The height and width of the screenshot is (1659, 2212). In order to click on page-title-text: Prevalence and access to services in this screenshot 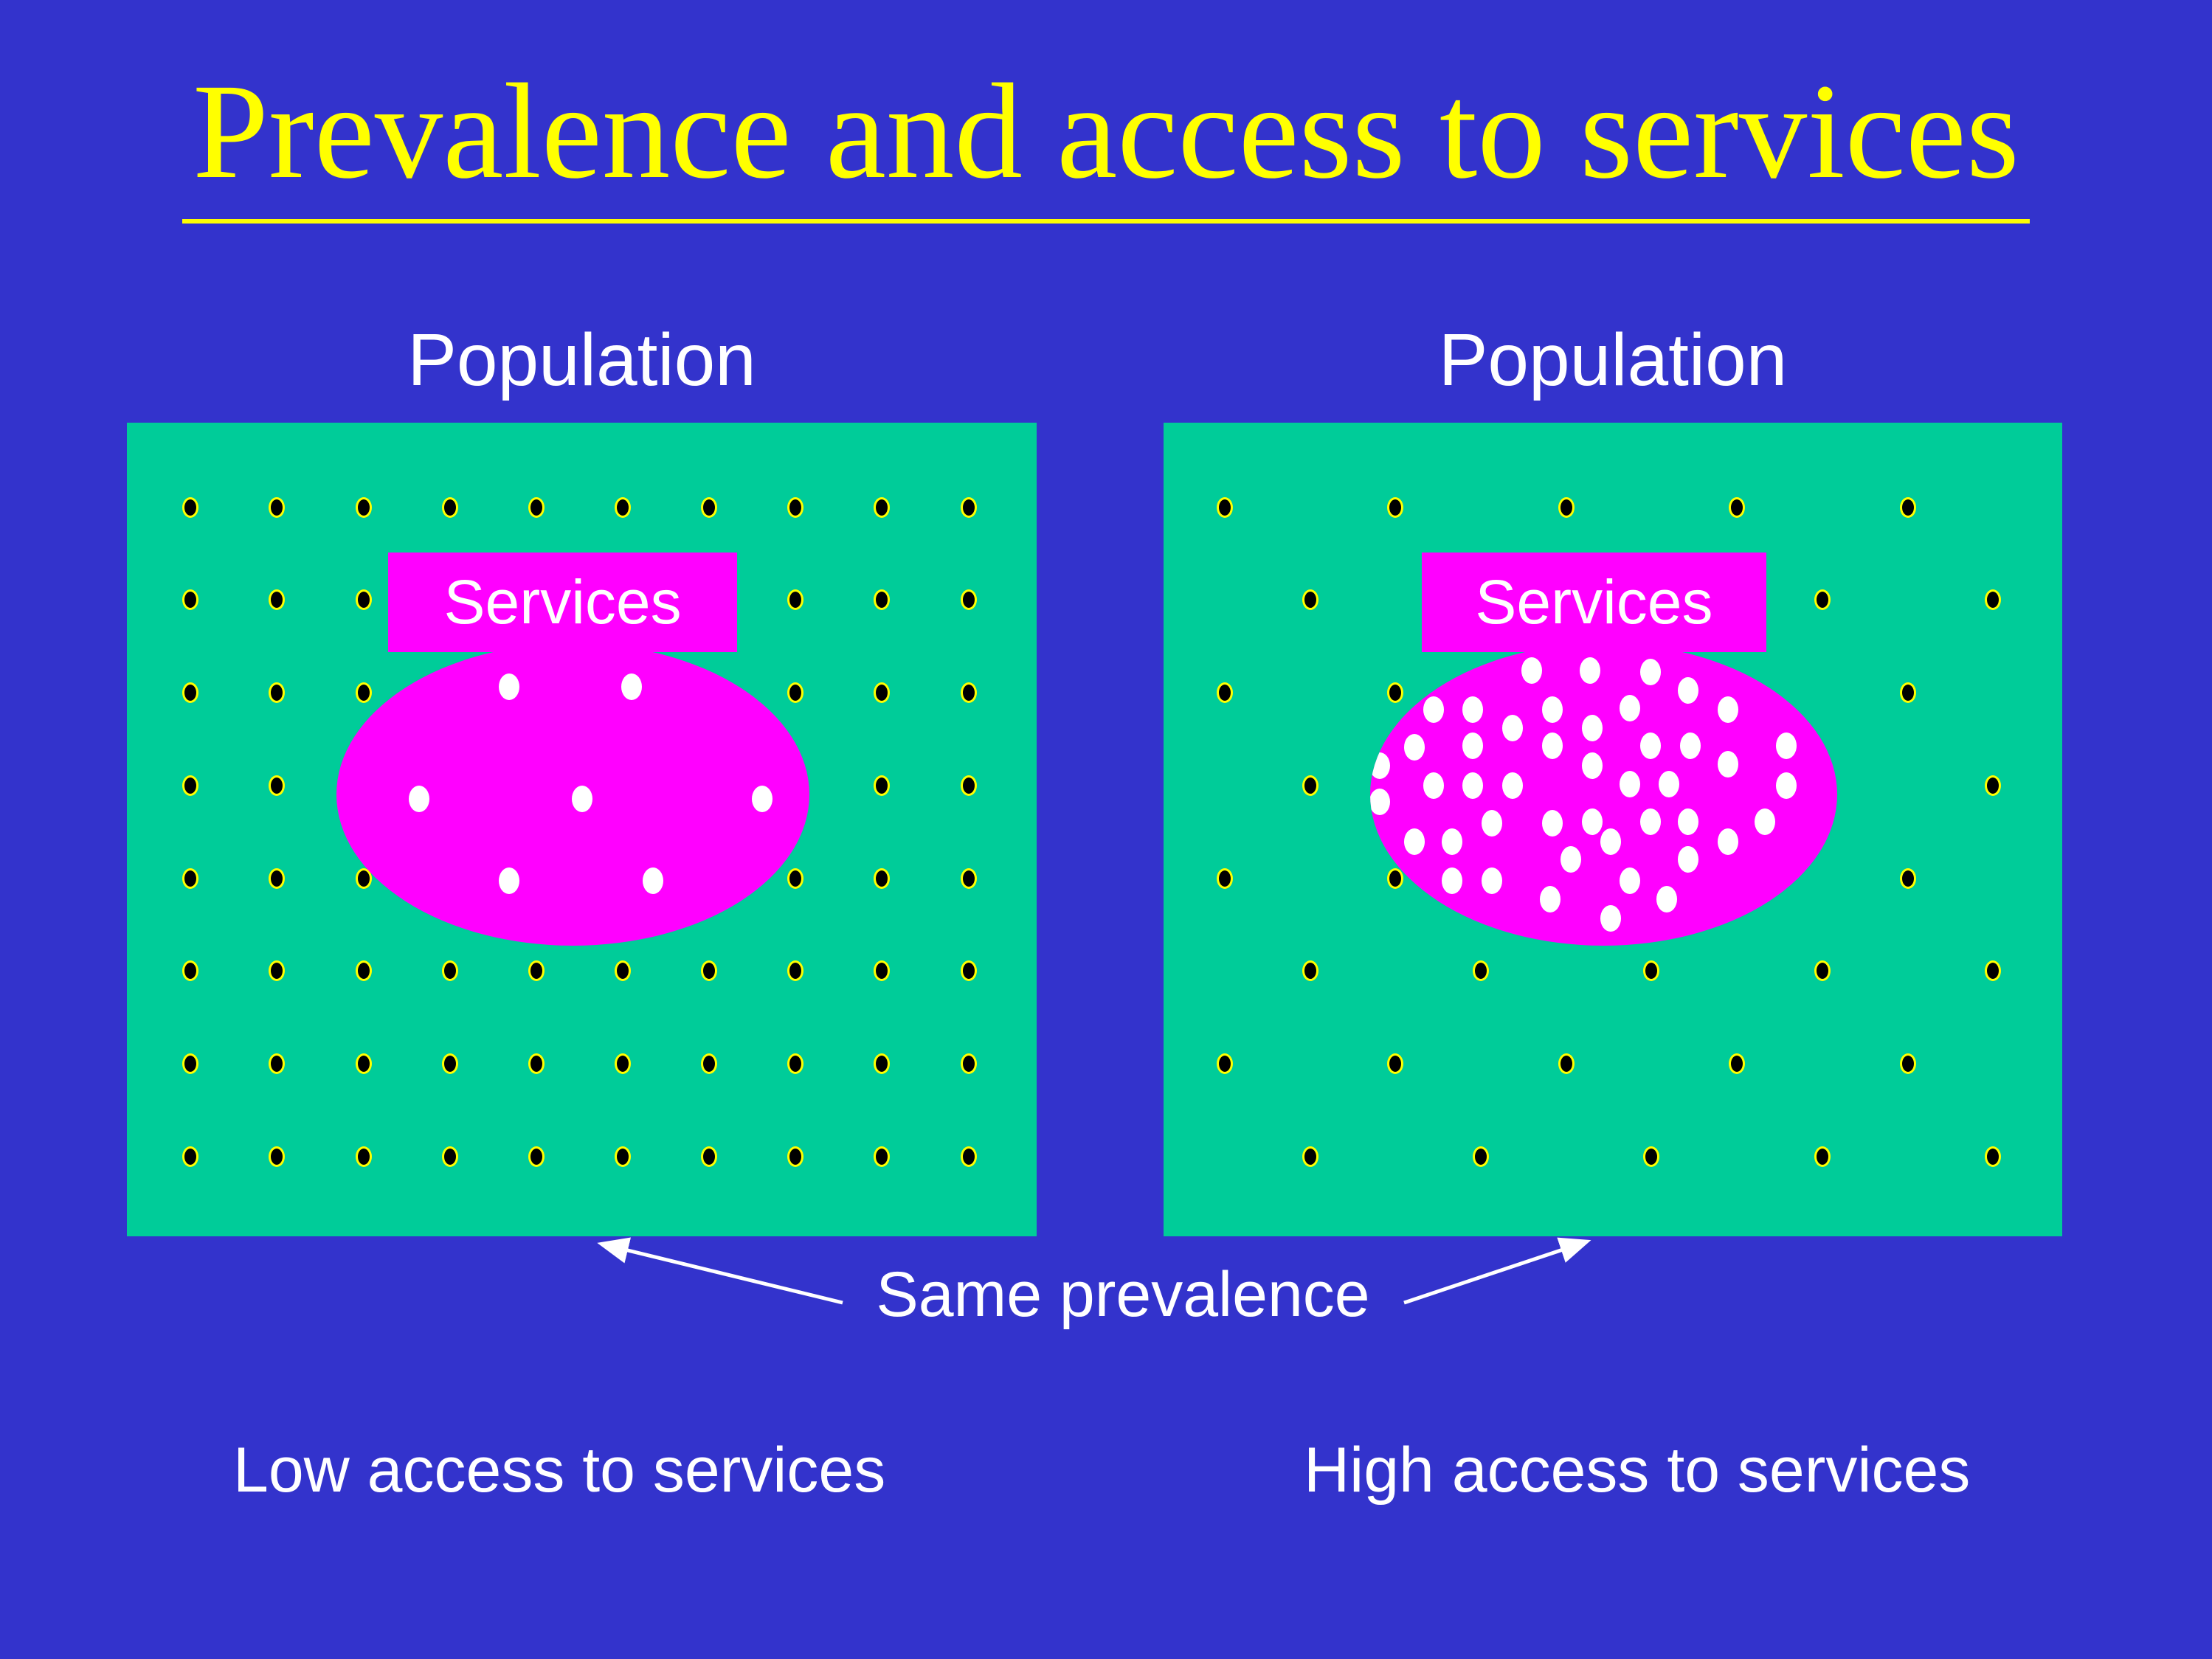, I will do `click(1106, 143)`.